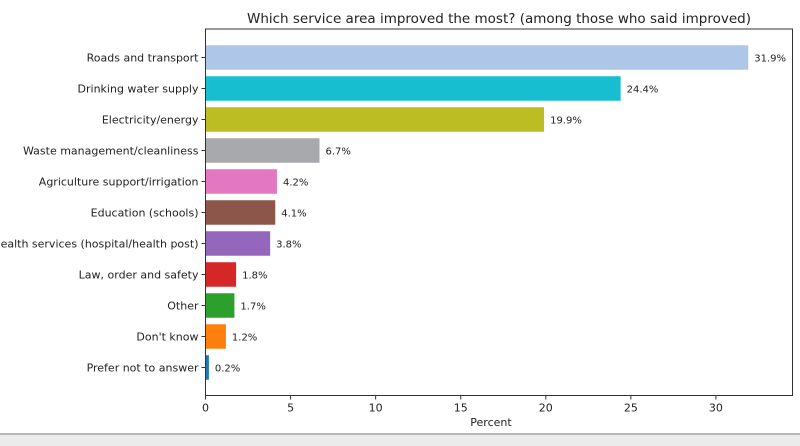  What do you see at coordinates (643, 90) in the screenshot?
I see `data-label: 24.4%` at bounding box center [643, 90].